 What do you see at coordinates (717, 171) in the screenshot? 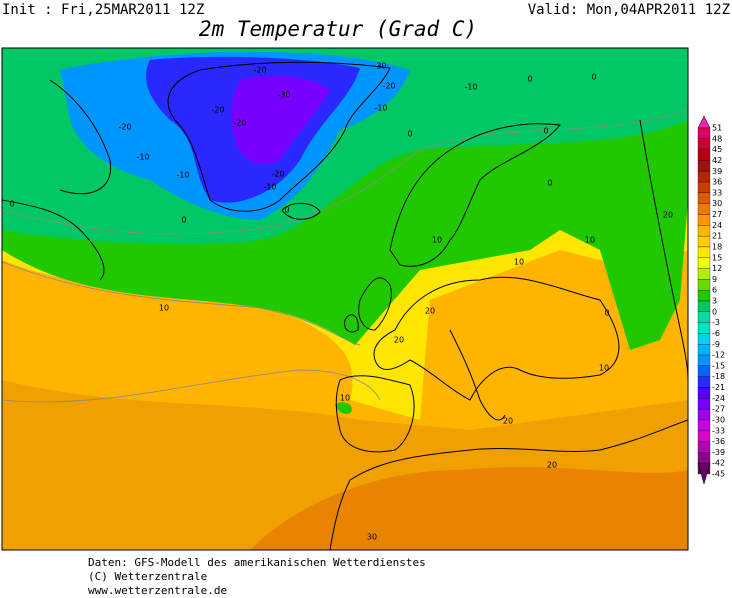
I see `legend-label: 39` at bounding box center [717, 171].